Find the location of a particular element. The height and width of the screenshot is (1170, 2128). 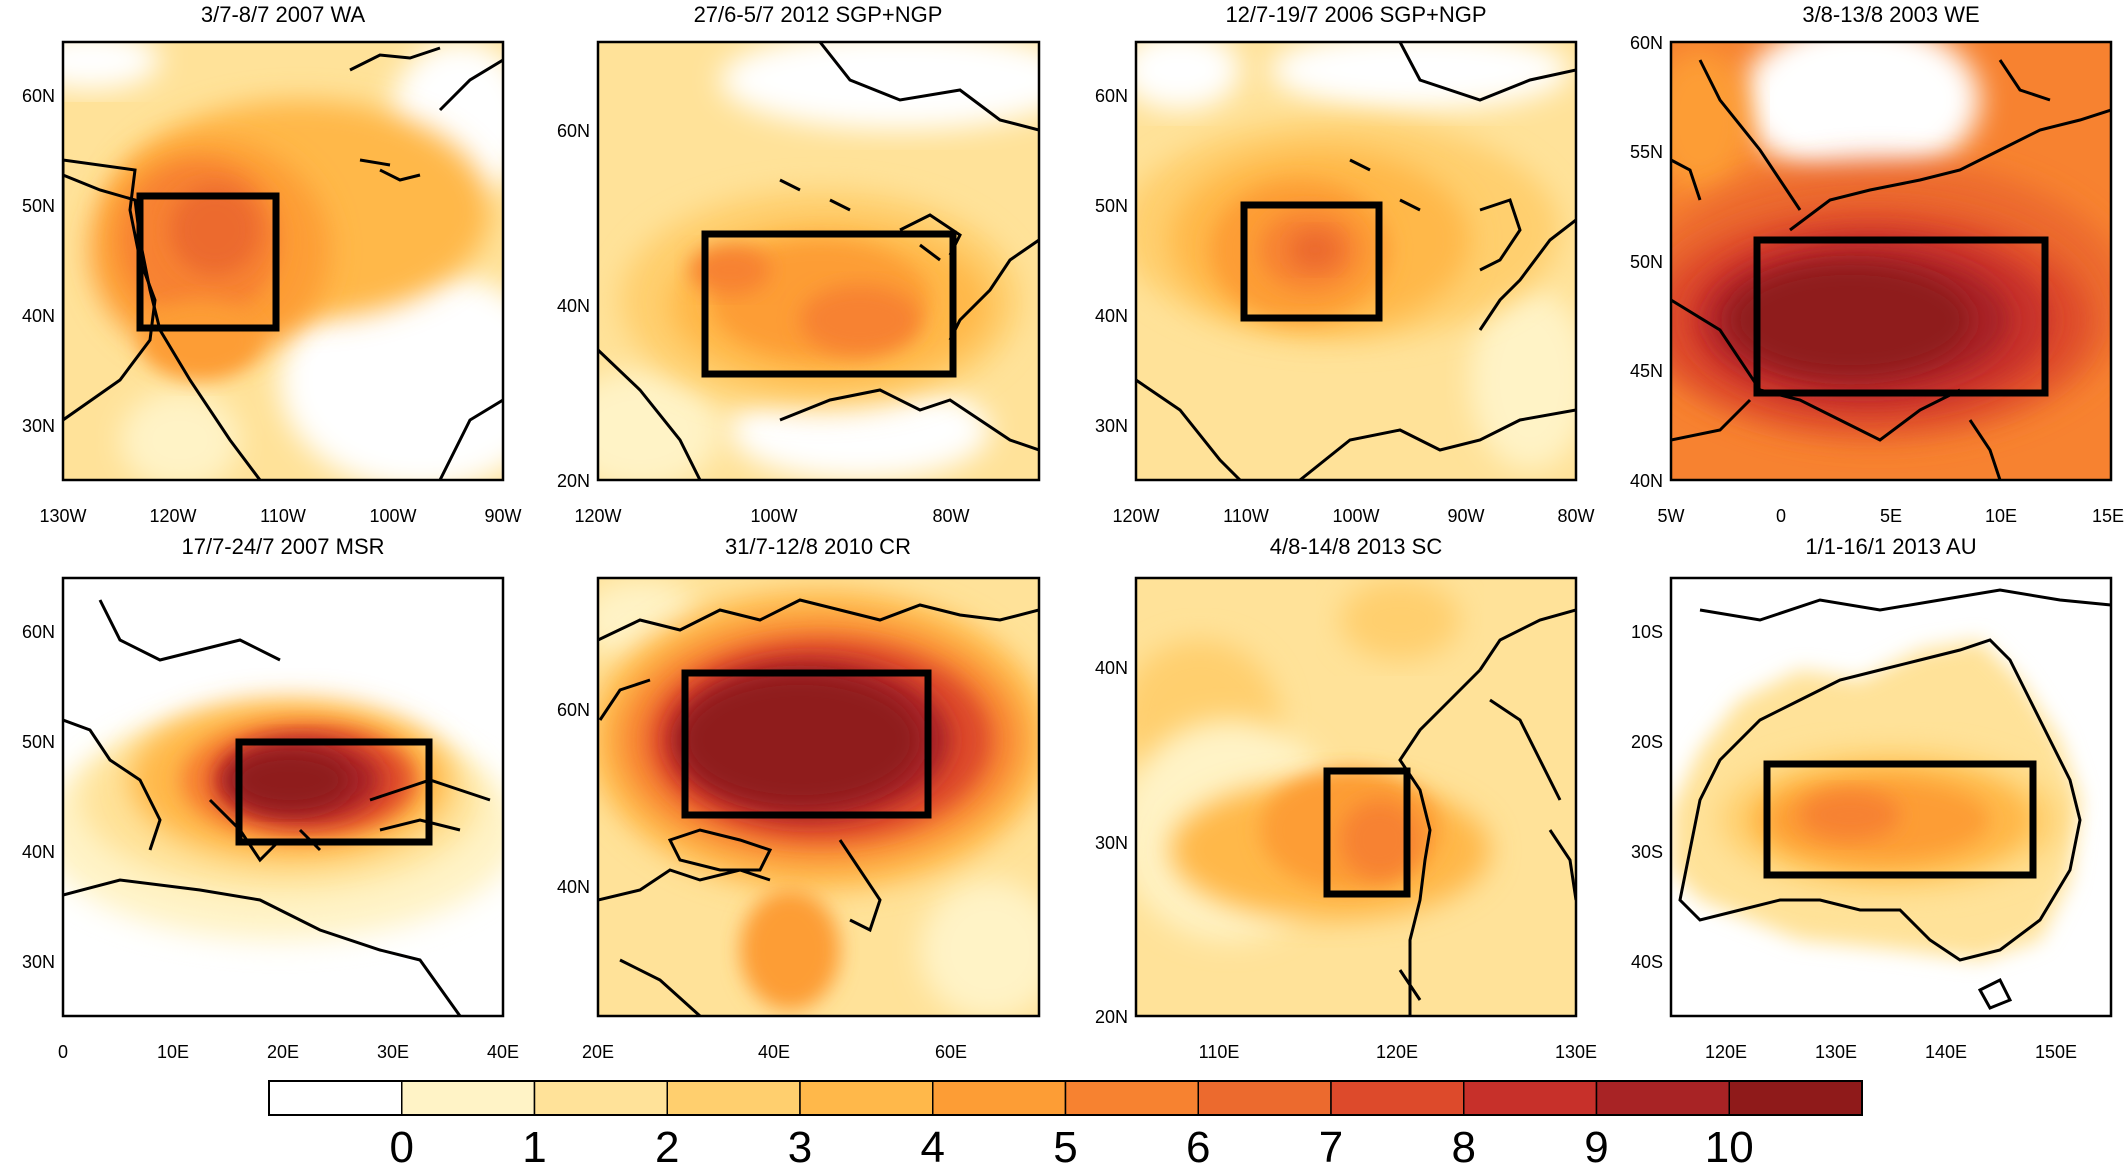

y-tick-label: 45N is located at coordinates (1646, 371).